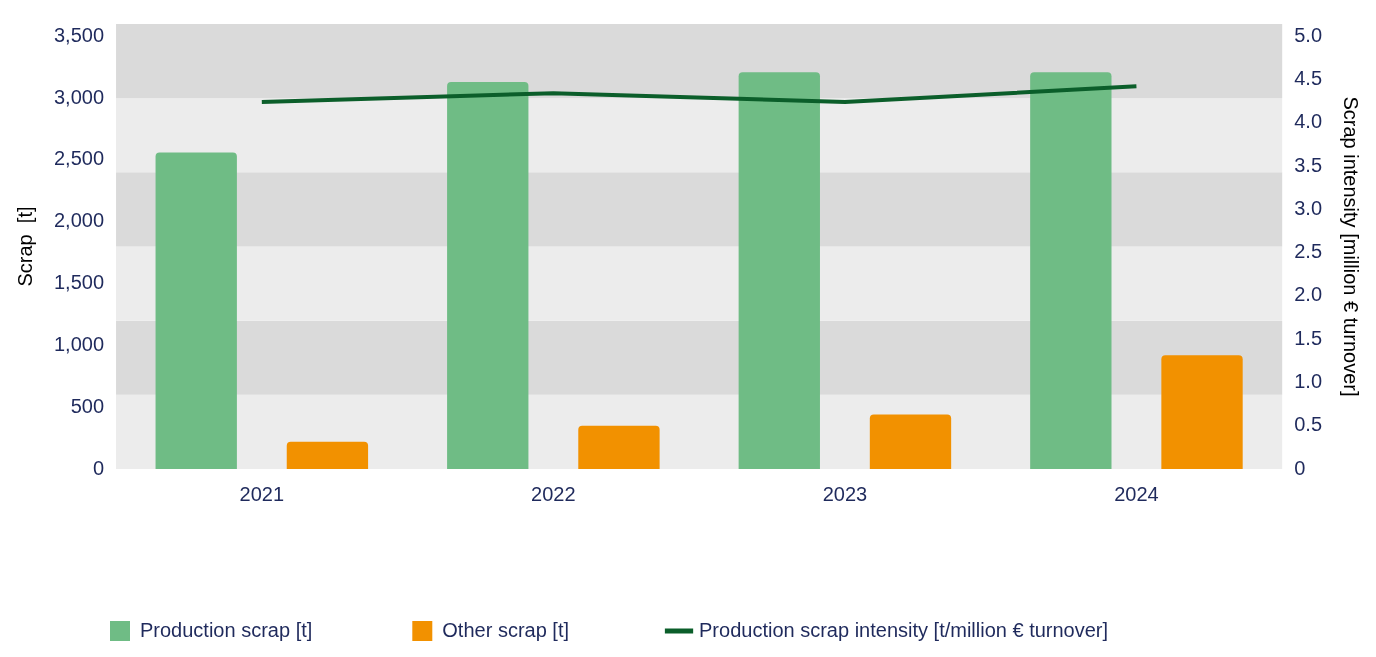 The image size is (1376, 657). Describe the element at coordinates (79, 34) in the screenshot. I see `y-tick-label: 3,500` at that location.